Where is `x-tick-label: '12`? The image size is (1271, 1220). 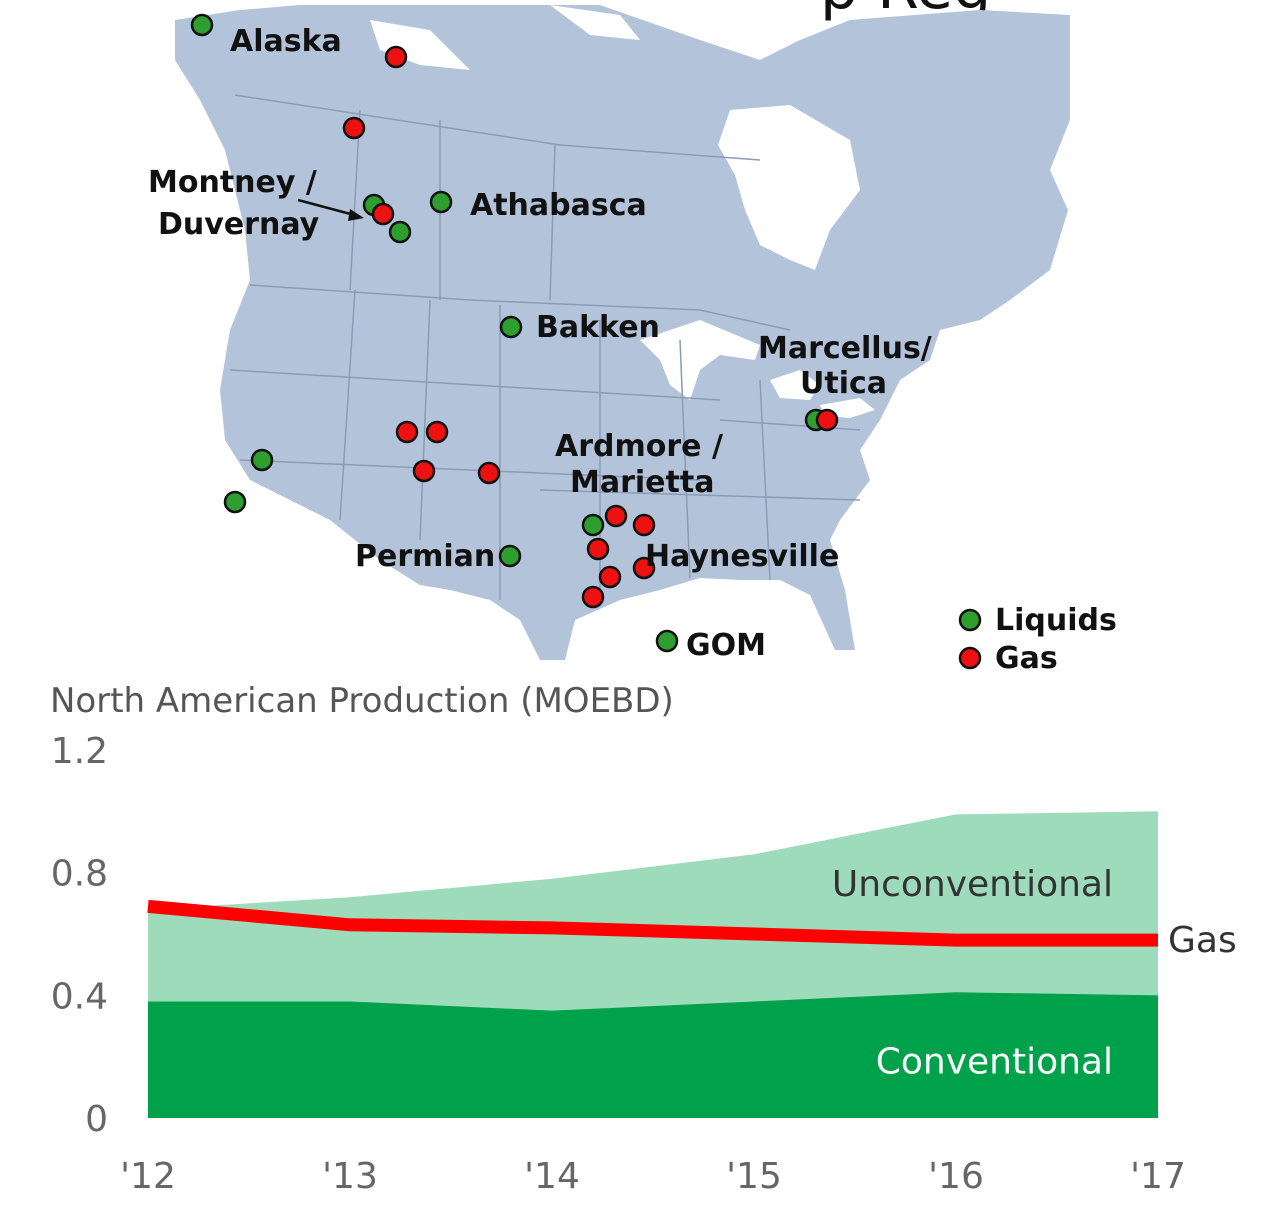 x-tick-label: '12 is located at coordinates (148, 1176).